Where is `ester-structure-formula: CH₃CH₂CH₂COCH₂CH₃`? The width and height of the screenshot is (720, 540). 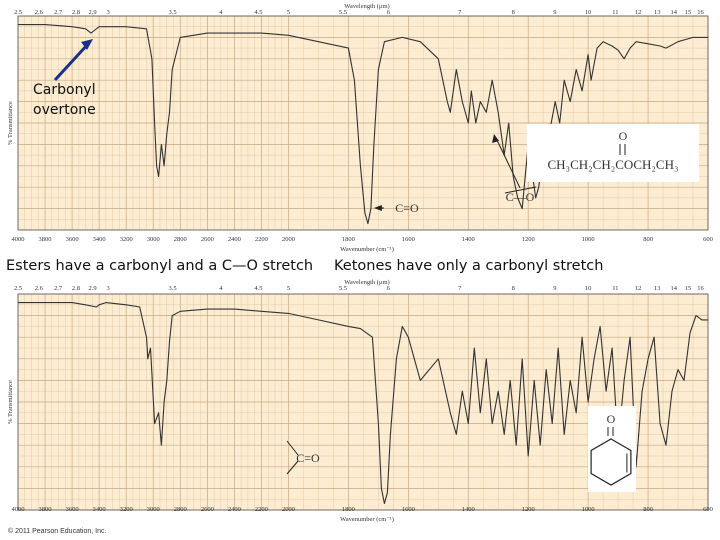
ester-structure-formula: CH₃CH₂CH₂COCH₂CH₃ is located at coordinates (612, 164).